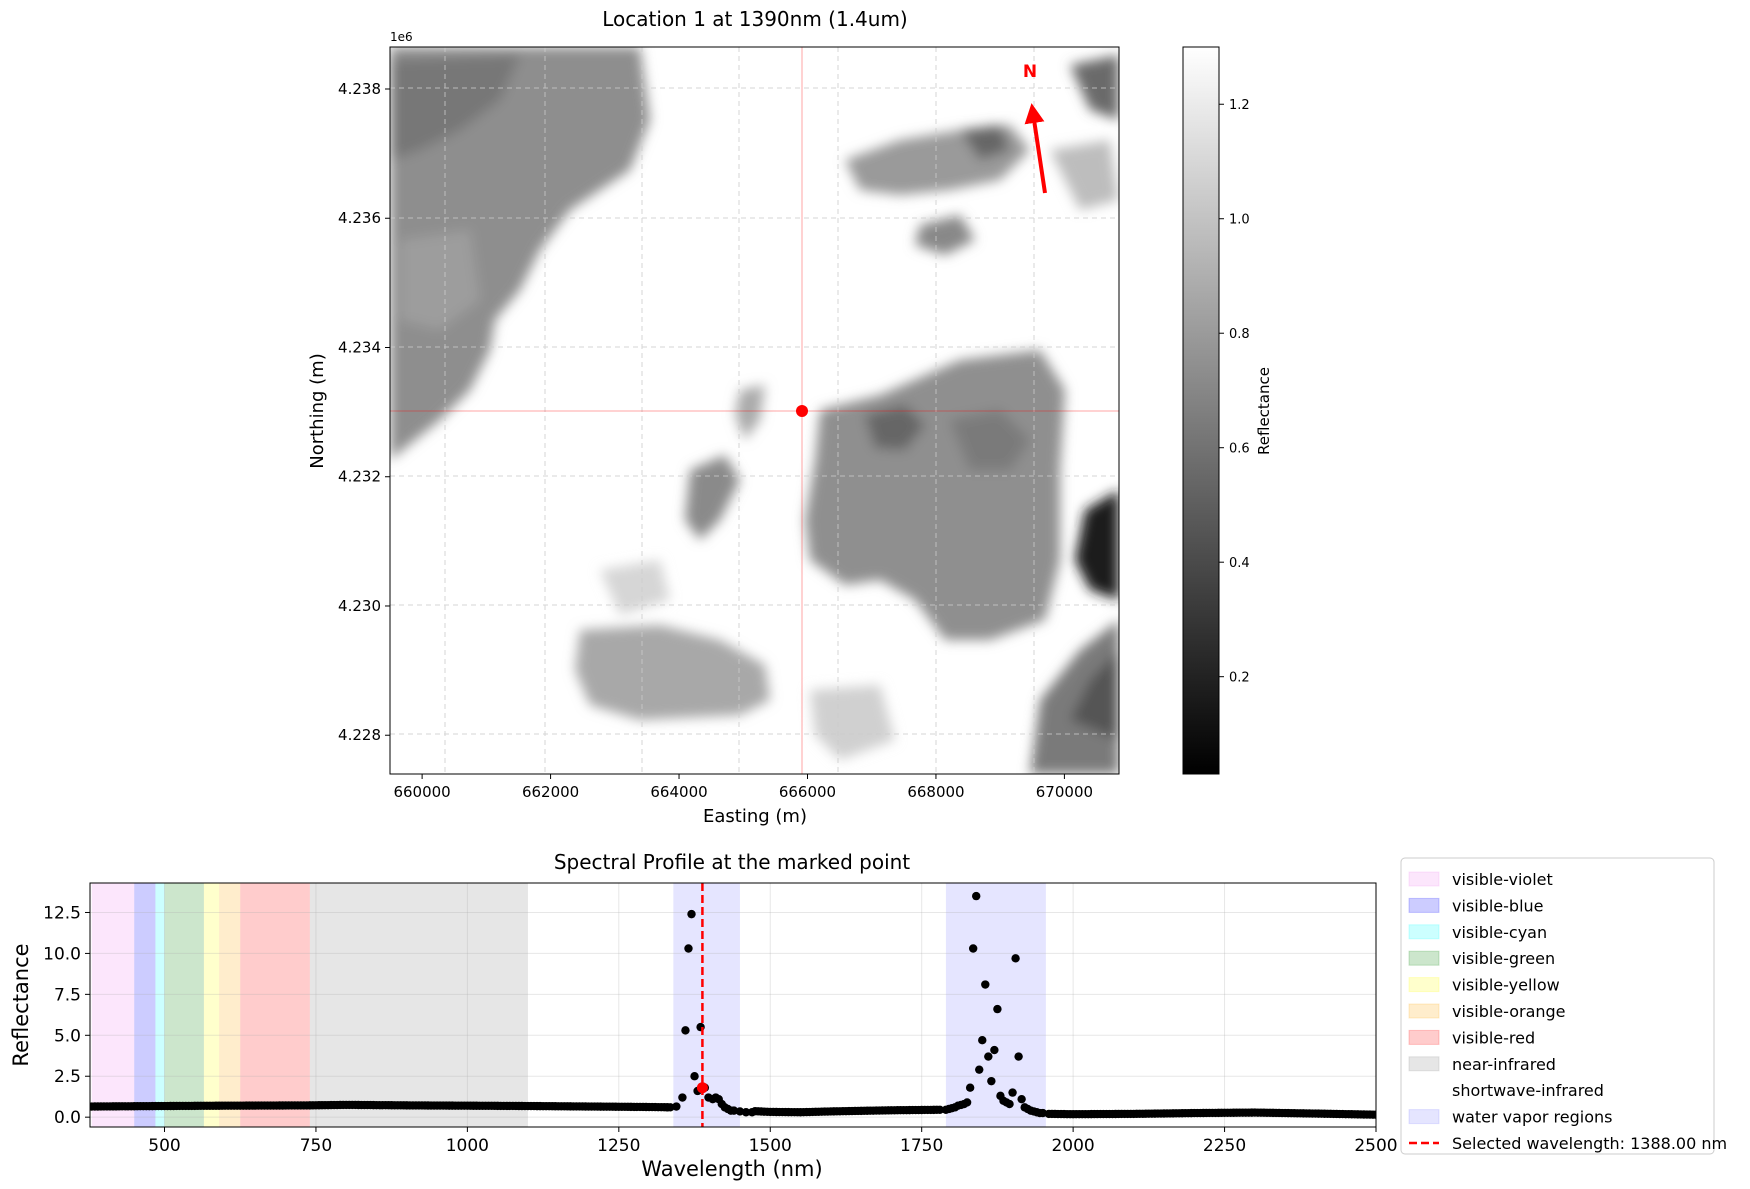 Image resolution: width=1750 pixels, height=1189 pixels. Describe the element at coordinates (1030, 72) in the screenshot. I see `north-label: N` at that location.